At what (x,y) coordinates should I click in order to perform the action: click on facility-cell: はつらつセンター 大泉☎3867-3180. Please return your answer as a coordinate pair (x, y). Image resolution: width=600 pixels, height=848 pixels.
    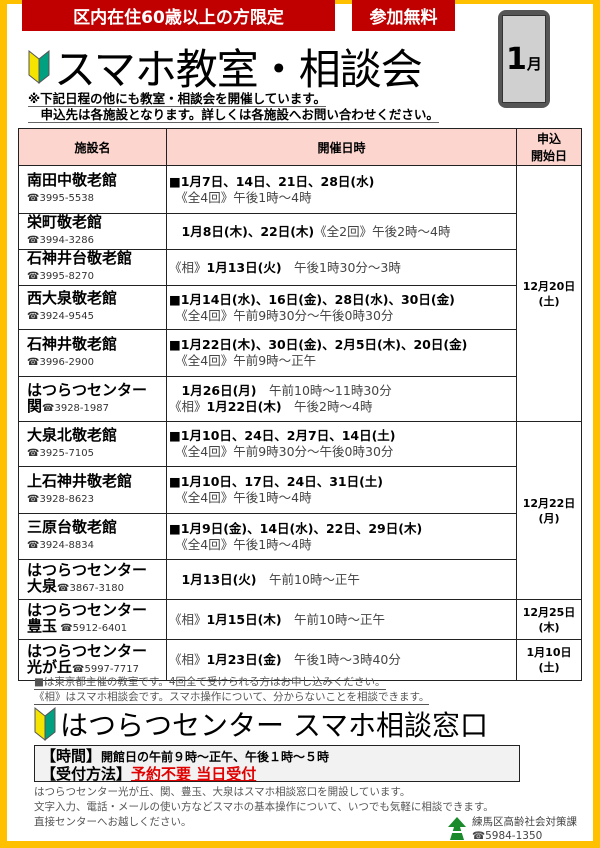
    Looking at the image, I should click on (92, 579).